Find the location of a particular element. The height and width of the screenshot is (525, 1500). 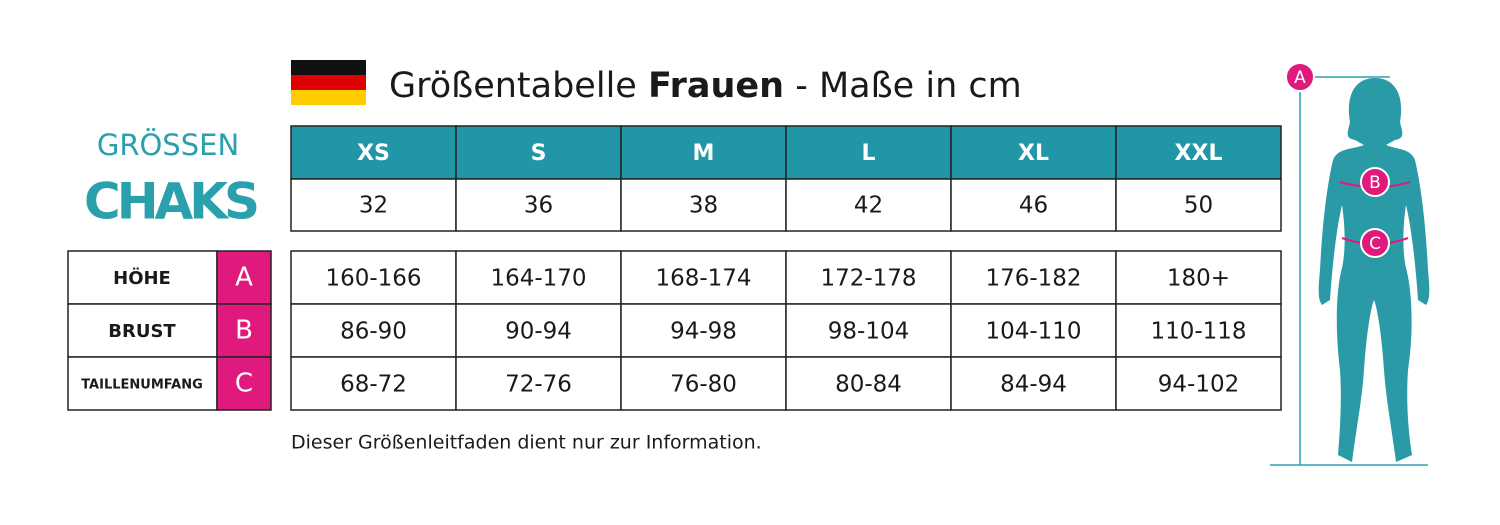

measure-value: 84-94 is located at coordinates (1033, 385).